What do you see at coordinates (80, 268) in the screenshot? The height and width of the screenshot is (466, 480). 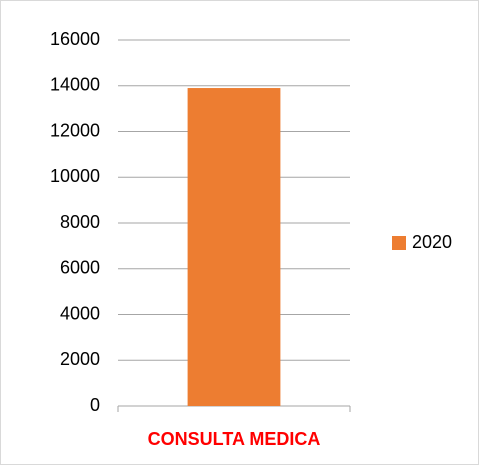 I see `y-tick-label: 6000` at bounding box center [80, 268].